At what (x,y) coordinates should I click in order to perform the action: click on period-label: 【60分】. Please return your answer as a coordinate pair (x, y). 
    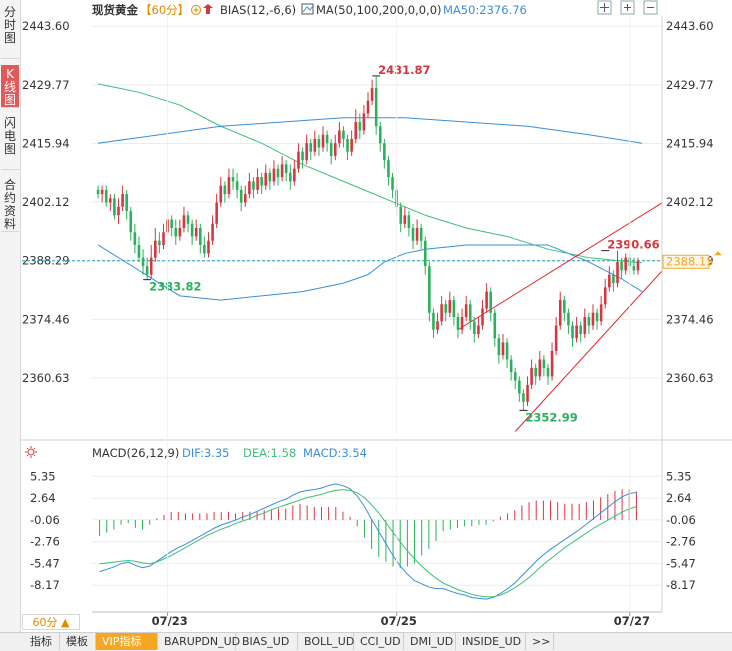
    Looking at the image, I should click on (164, 10).